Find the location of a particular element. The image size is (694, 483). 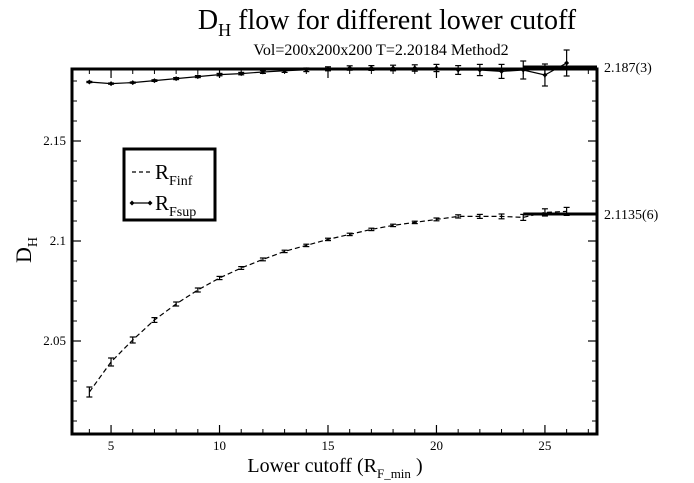

y-tick-label-2.1: 2.1 is located at coordinates (58, 240).